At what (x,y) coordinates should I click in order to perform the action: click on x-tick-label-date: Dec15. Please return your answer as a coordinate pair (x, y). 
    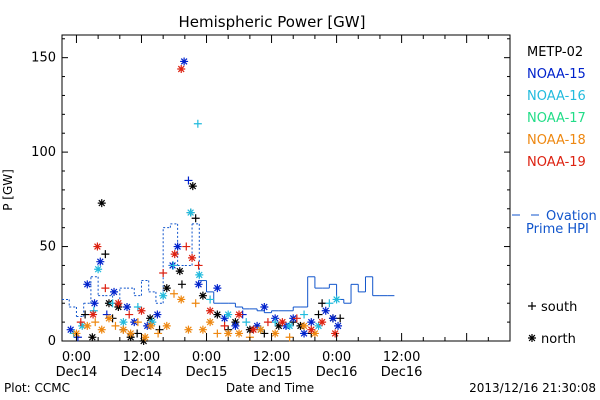
    Looking at the image, I should click on (272, 372).